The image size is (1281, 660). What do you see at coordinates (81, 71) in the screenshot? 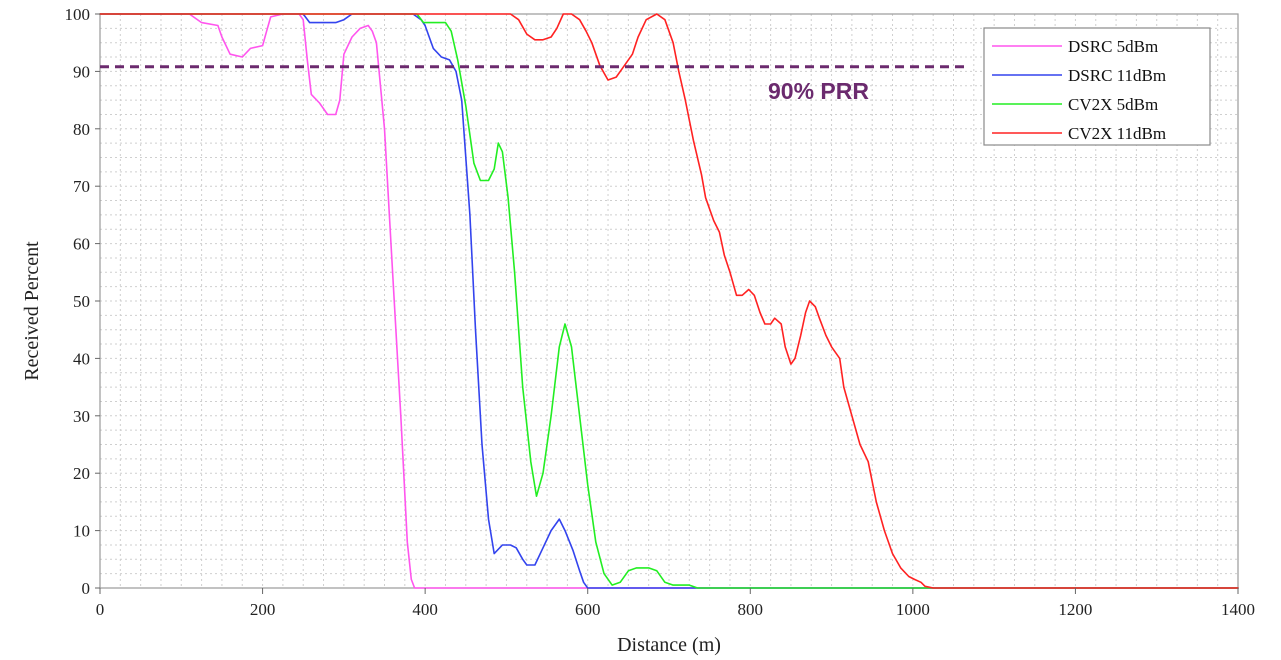
I see `y-tick-label: 90` at bounding box center [81, 71].